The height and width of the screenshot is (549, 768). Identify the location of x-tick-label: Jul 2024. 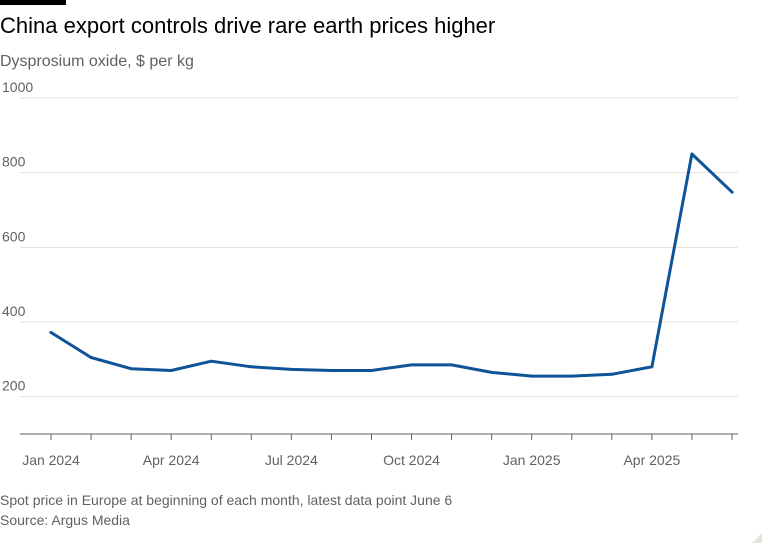
(291, 460).